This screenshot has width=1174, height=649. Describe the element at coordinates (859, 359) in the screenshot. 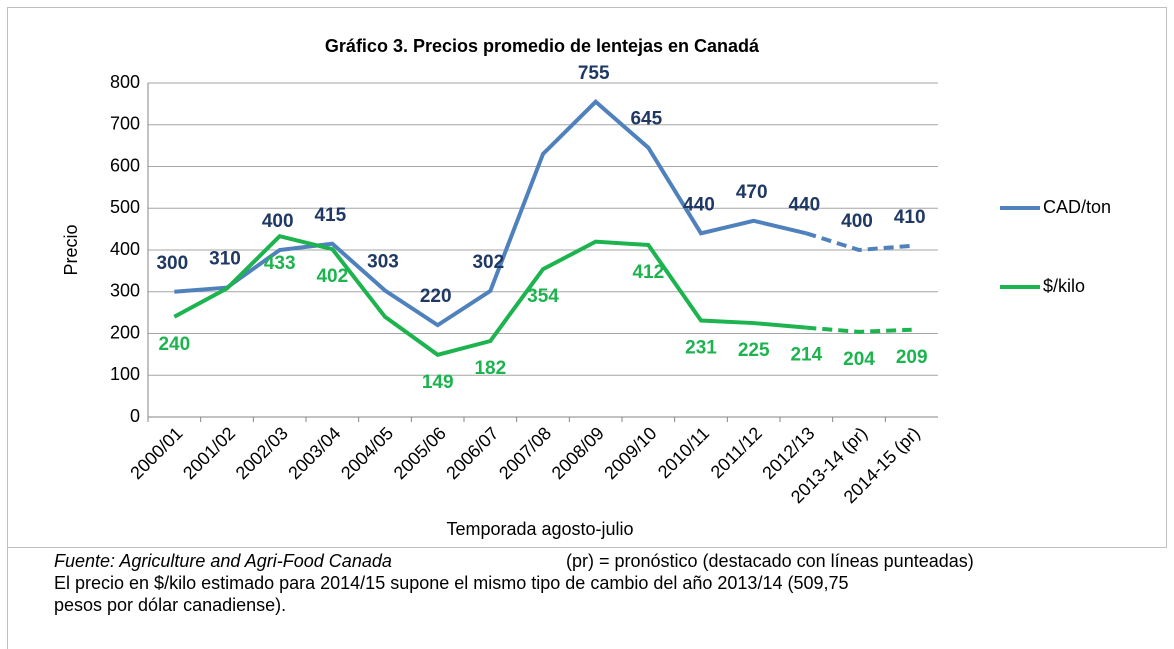

I see `data-label: 204` at that location.